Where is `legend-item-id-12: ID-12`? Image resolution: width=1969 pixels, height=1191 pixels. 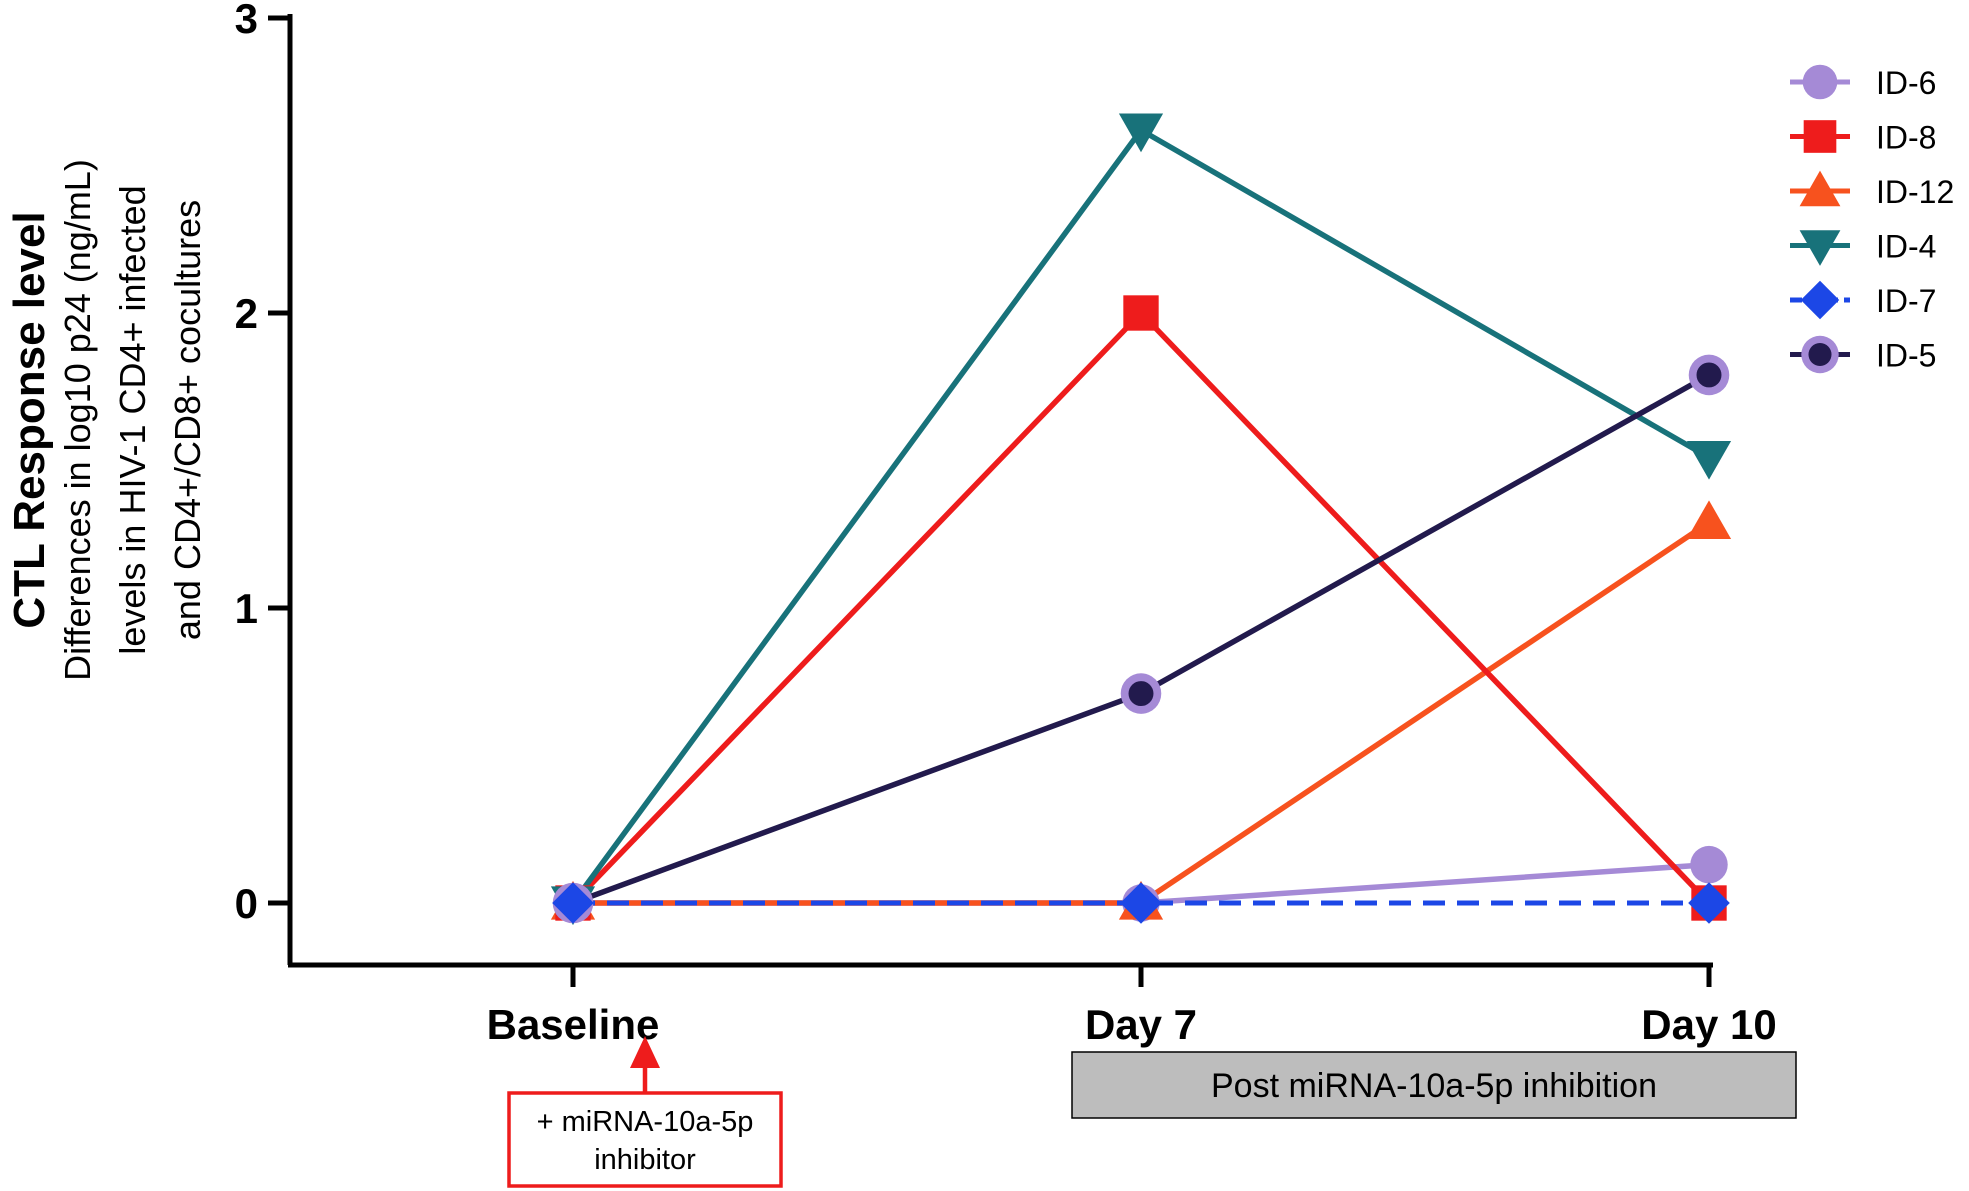 legend-item-id-12: ID-12 is located at coordinates (1872, 190).